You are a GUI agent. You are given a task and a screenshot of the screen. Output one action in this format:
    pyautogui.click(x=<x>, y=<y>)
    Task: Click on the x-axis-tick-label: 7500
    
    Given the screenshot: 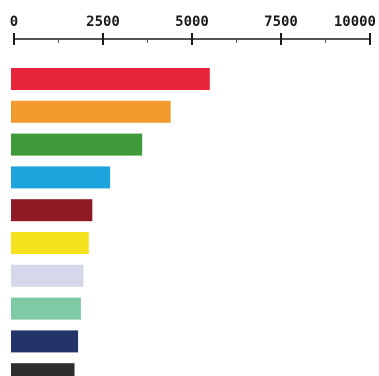 What is the action you would take?
    pyautogui.click(x=281, y=22)
    